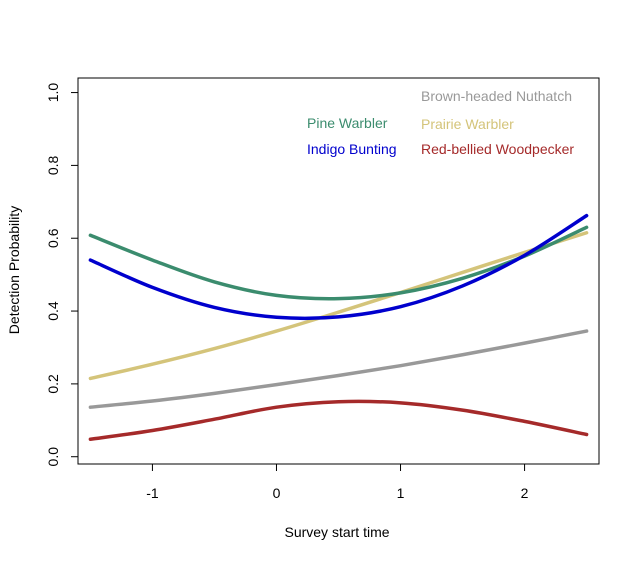 Image resolution: width=639 pixels, height=561 pixels. I want to click on y-tick-label: 0.8, so click(53, 165).